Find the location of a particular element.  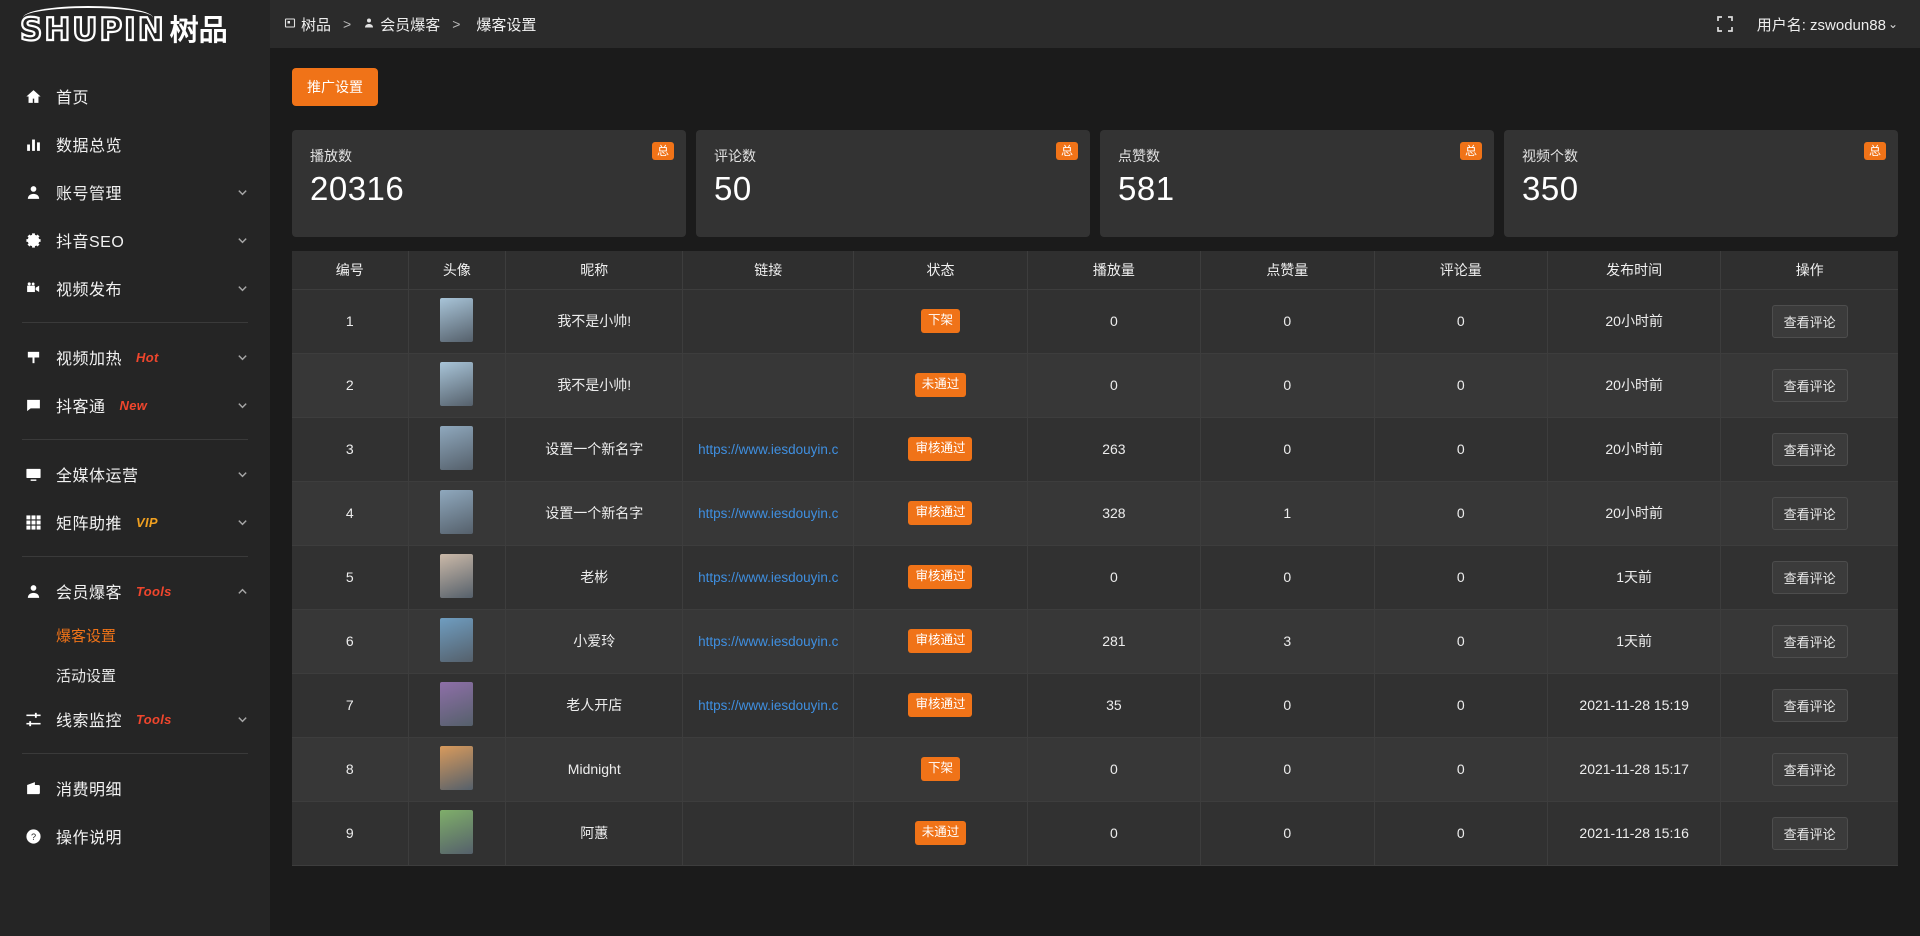

chat-icon is located at coordinates (33, 405).